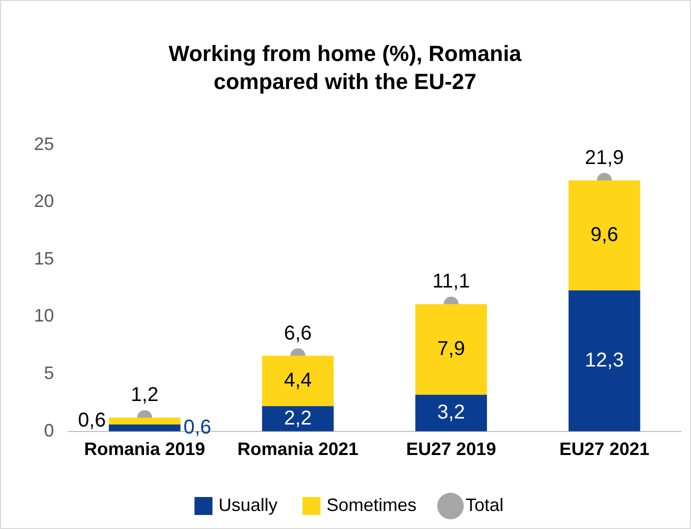 This screenshot has width=691, height=529. Describe the element at coordinates (451, 281) in the screenshot. I see `data-label: 11,1` at that location.